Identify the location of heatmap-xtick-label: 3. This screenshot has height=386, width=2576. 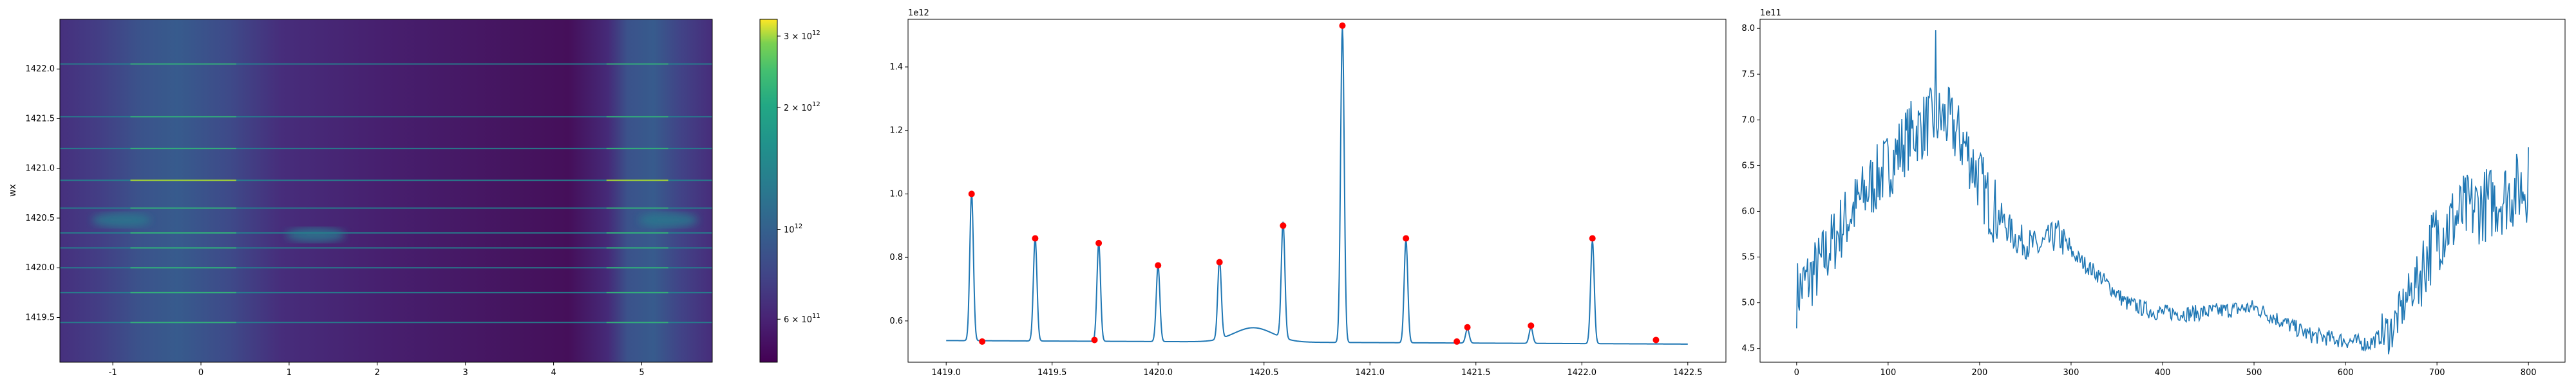
(465, 373).